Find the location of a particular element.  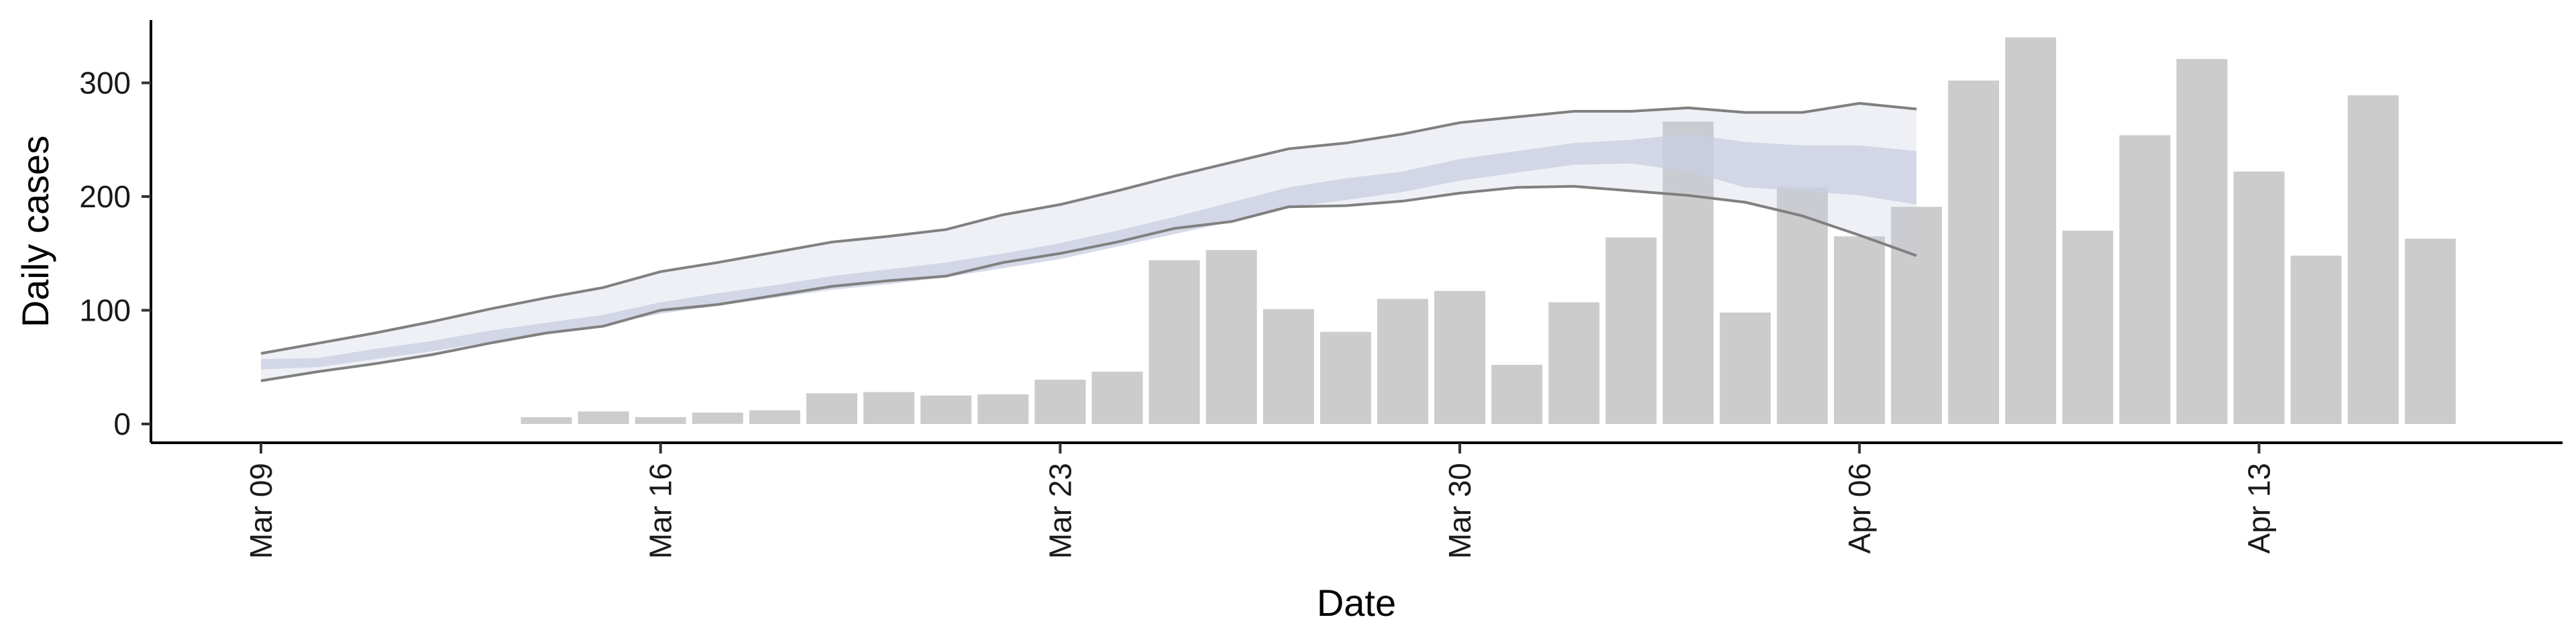

y-tick-label: 100 is located at coordinates (105, 310).